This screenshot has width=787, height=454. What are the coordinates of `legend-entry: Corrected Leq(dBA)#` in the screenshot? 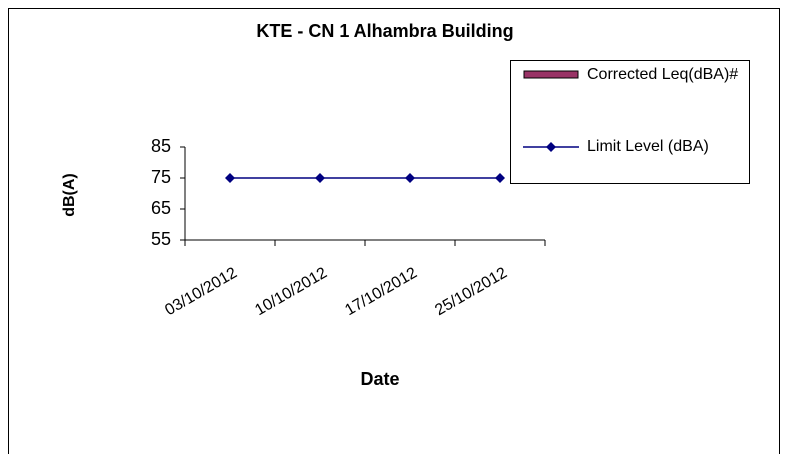 It's located at (635, 75).